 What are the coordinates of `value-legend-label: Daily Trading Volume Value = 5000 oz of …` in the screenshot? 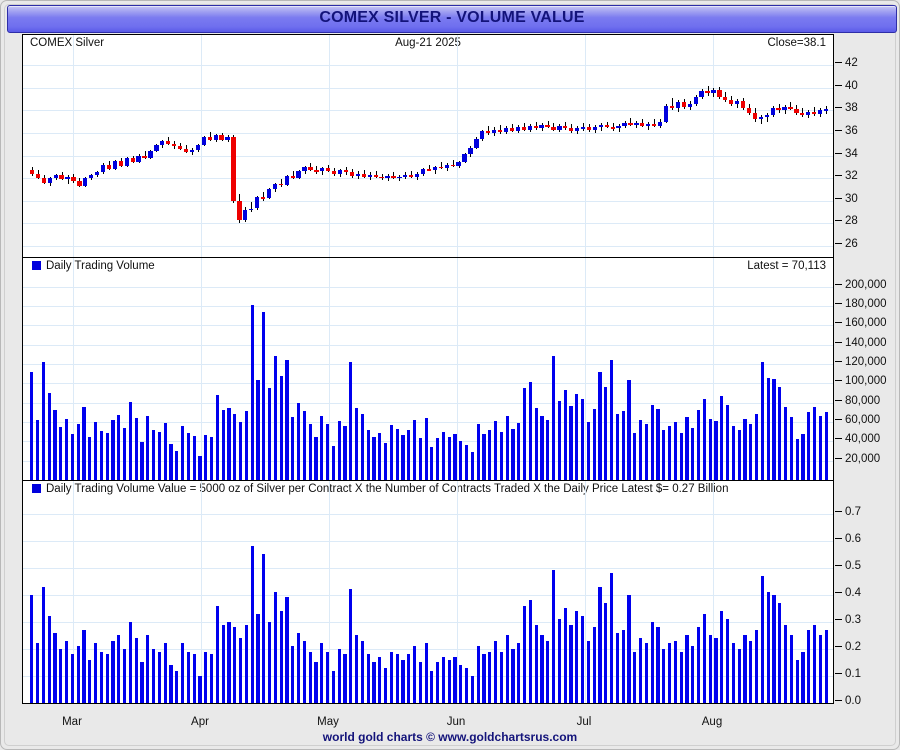 It's located at (387, 489).